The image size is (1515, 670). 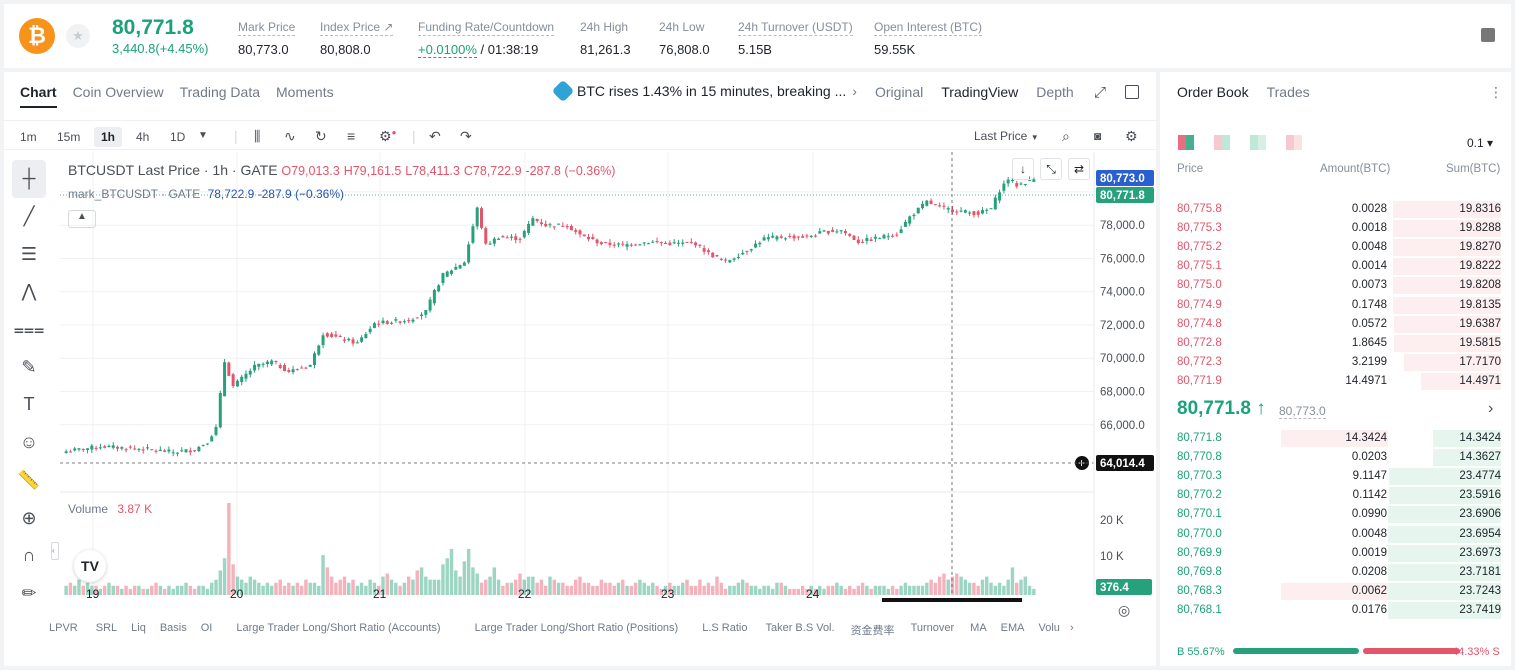 I want to click on tab-moments: Moments, so click(x=305, y=92).